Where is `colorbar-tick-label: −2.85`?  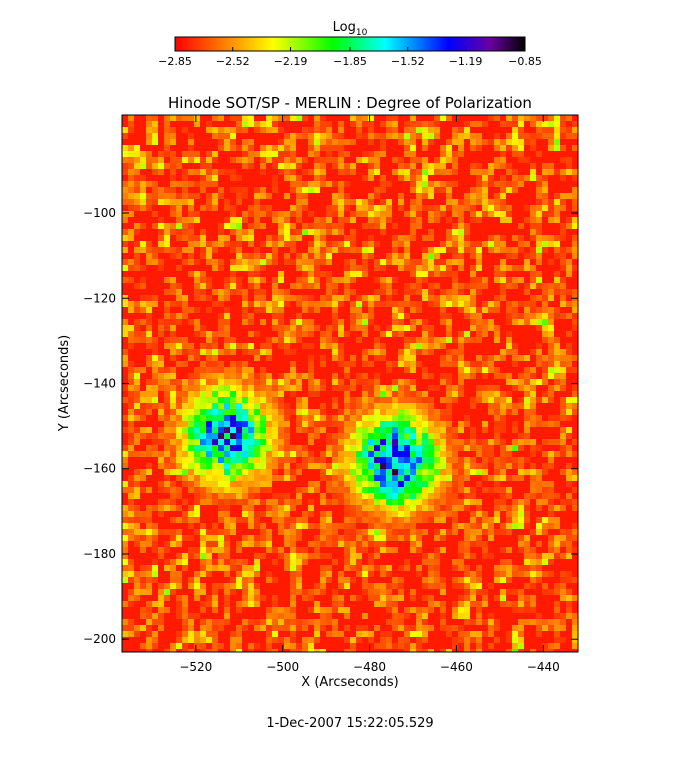
colorbar-tick-label: −2.85 is located at coordinates (175, 61).